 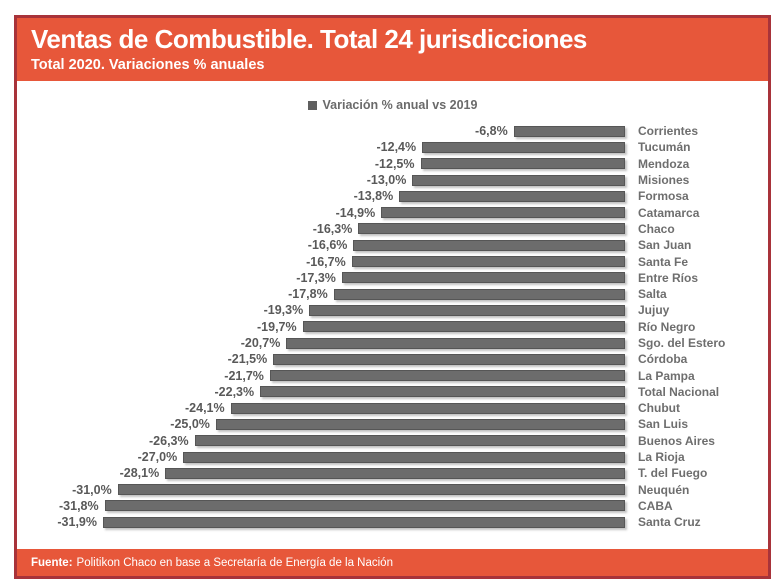 What do you see at coordinates (169, 440) in the screenshot?
I see `bar-value-label: -26,3%` at bounding box center [169, 440].